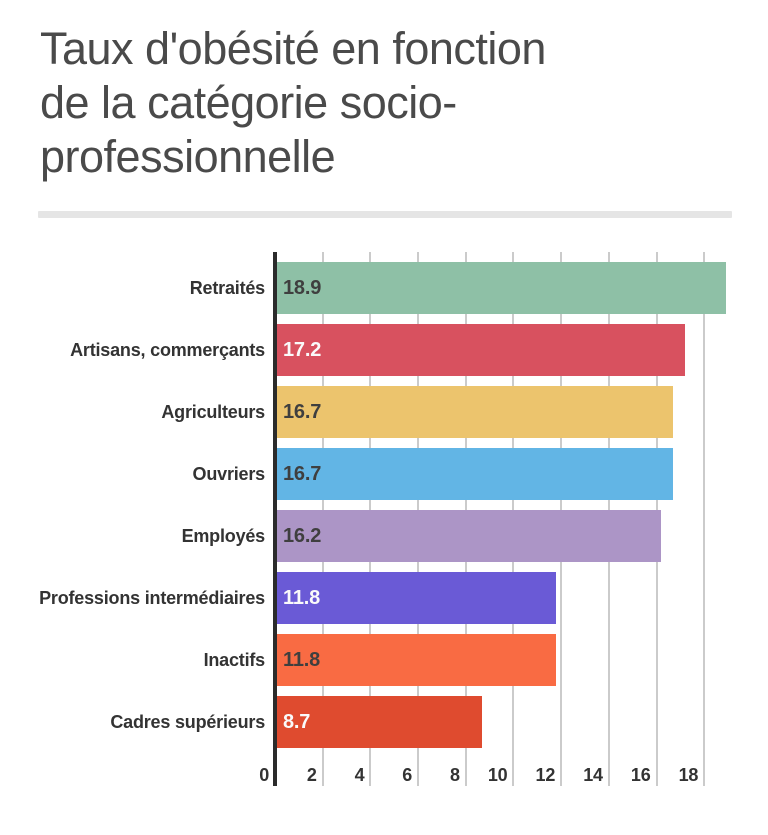 The width and height of the screenshot is (768, 835). What do you see at coordinates (640, 775) in the screenshot?
I see `x-axis-tick-label-16: 16` at bounding box center [640, 775].